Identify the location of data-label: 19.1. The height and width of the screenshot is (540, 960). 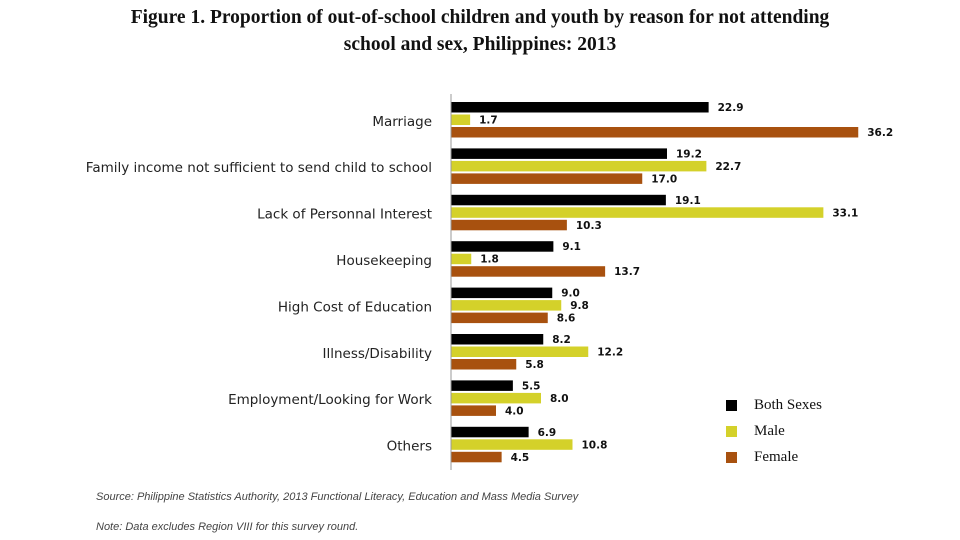
(688, 201).